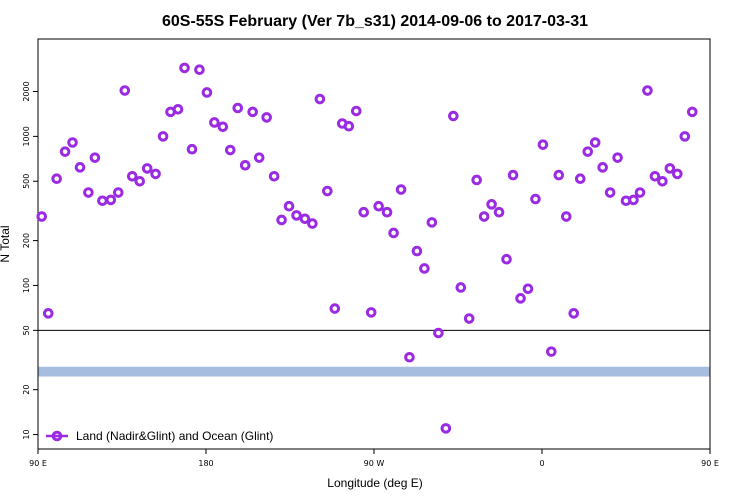  Describe the element at coordinates (541, 463) in the screenshot. I see `x-tick-label: 0` at that location.